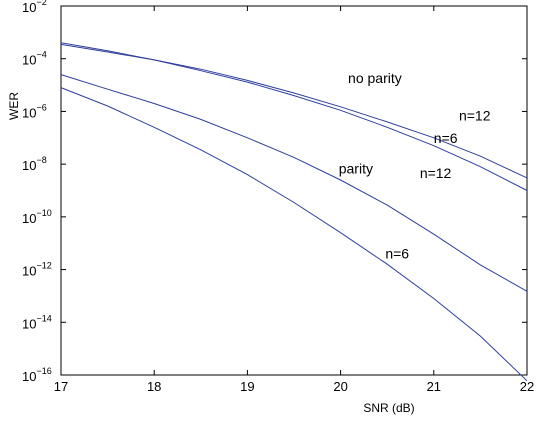  I want to click on y-tick-label: 10⁻¹⁴, so click(37, 322).